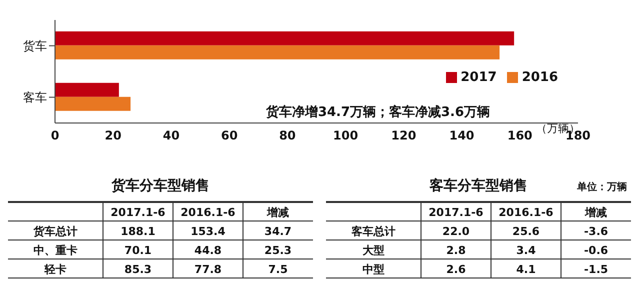 Image resolution: width=639 pixels, height=298 pixels. Describe the element at coordinates (35, 46) in the screenshot. I see `y-tick-label: 货车` at that location.